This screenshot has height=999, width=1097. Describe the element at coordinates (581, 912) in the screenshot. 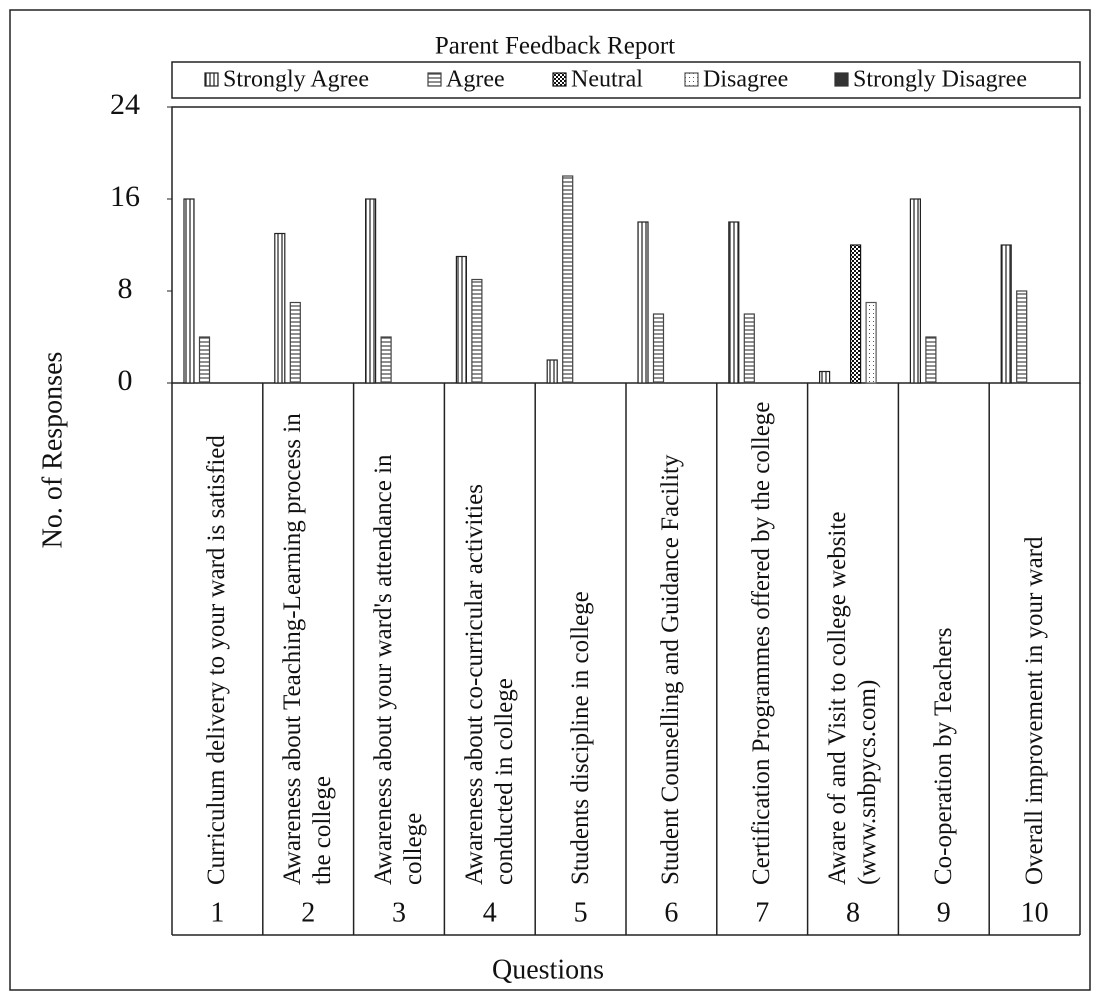

I see `question-number: 5` at that location.